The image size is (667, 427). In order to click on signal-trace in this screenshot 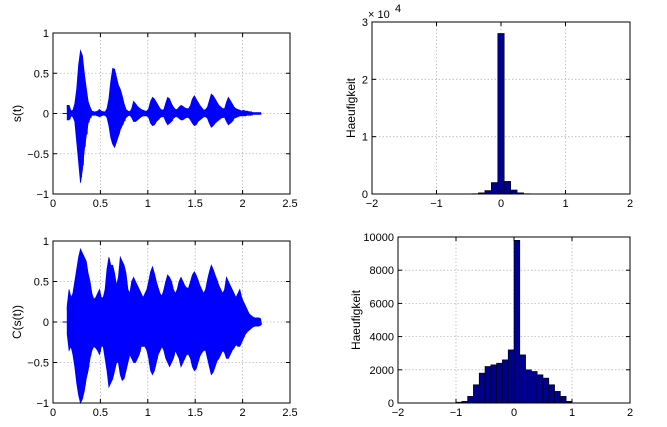, I will do `click(164, 325)`.